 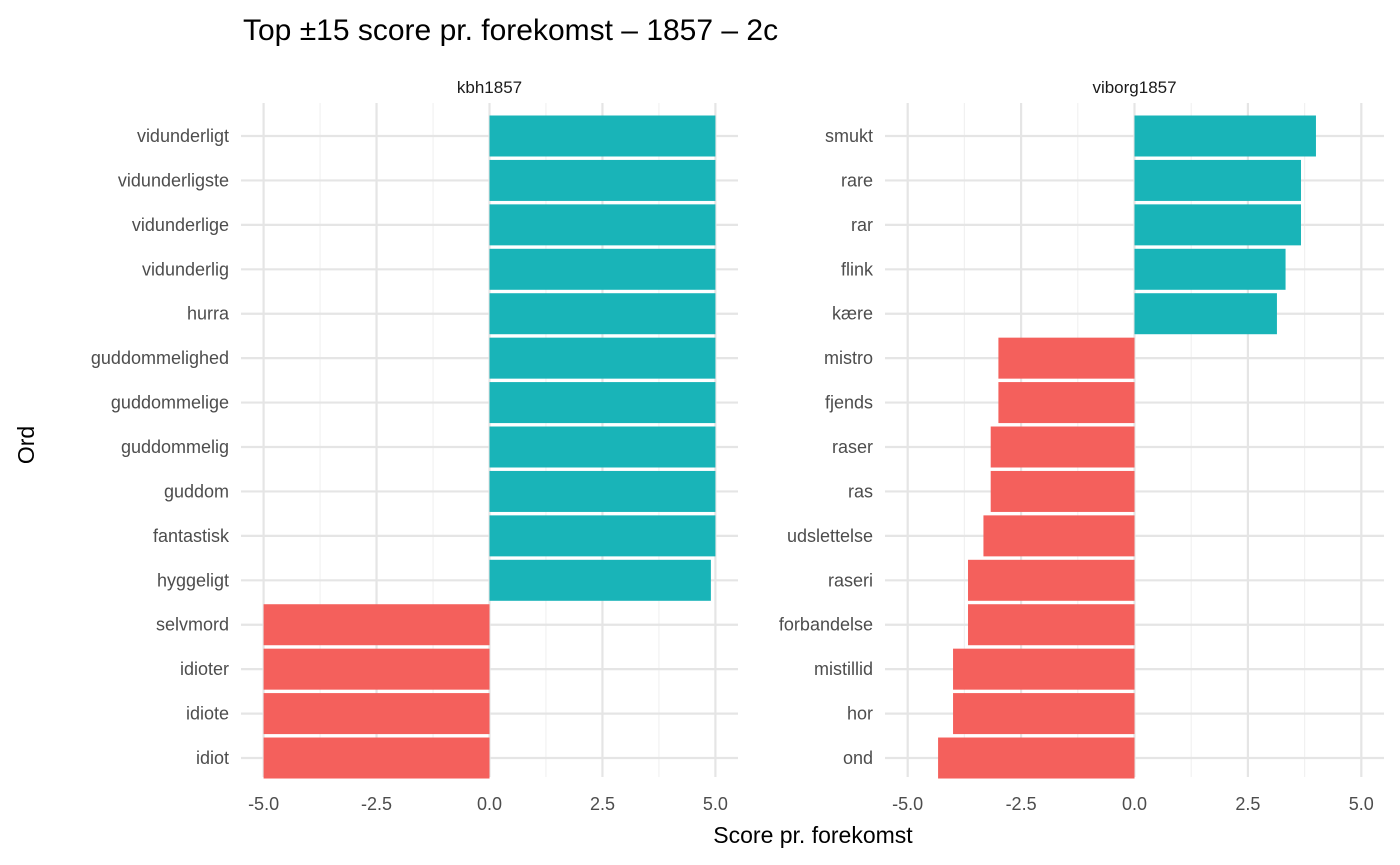 What do you see at coordinates (1044, 669) in the screenshot?
I see `bar-mistillid` at bounding box center [1044, 669].